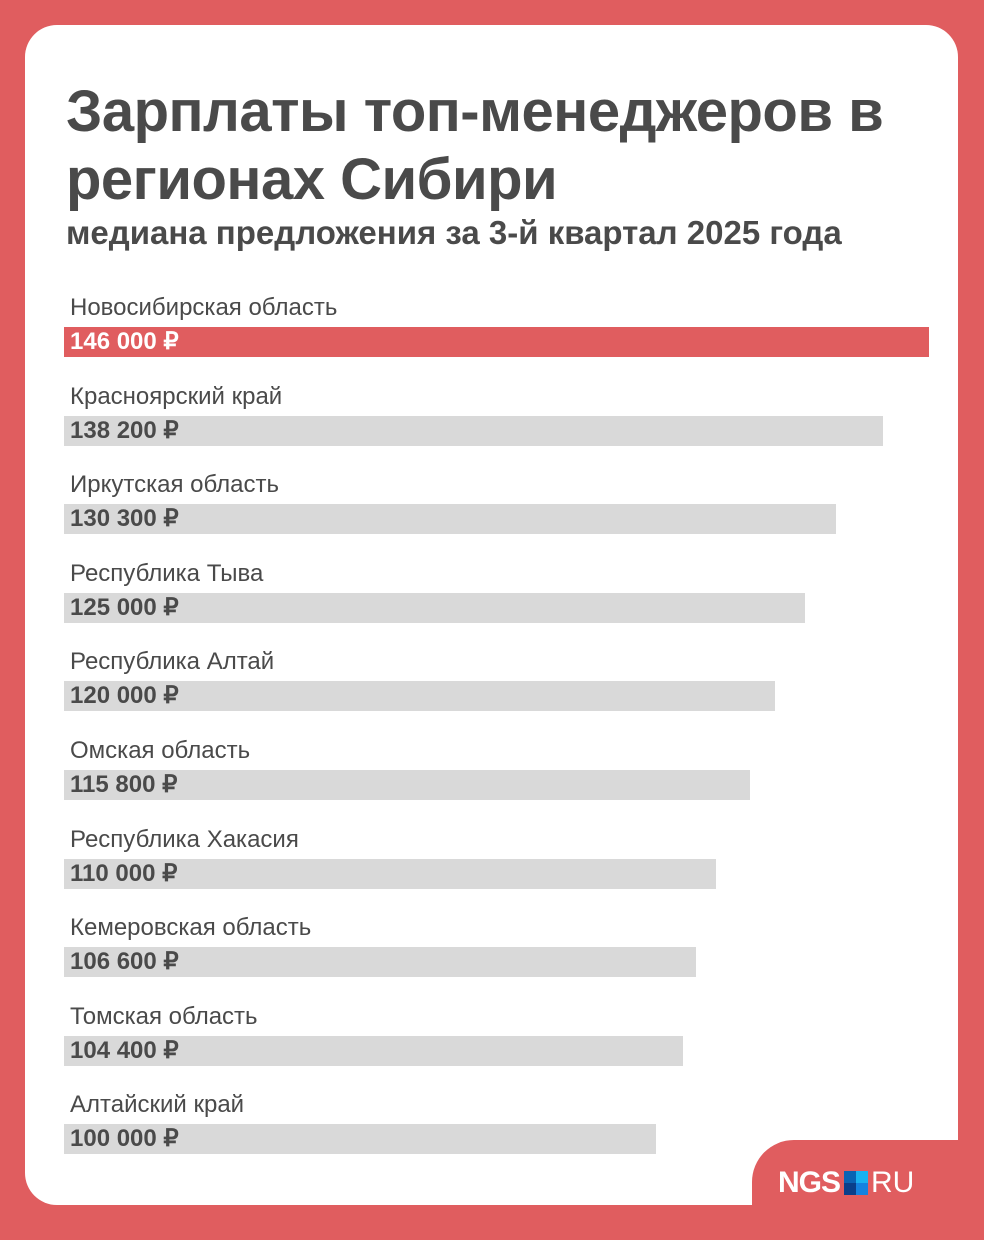 The height and width of the screenshot is (1240, 984). I want to click on logo-suffix: RU, so click(893, 1182).